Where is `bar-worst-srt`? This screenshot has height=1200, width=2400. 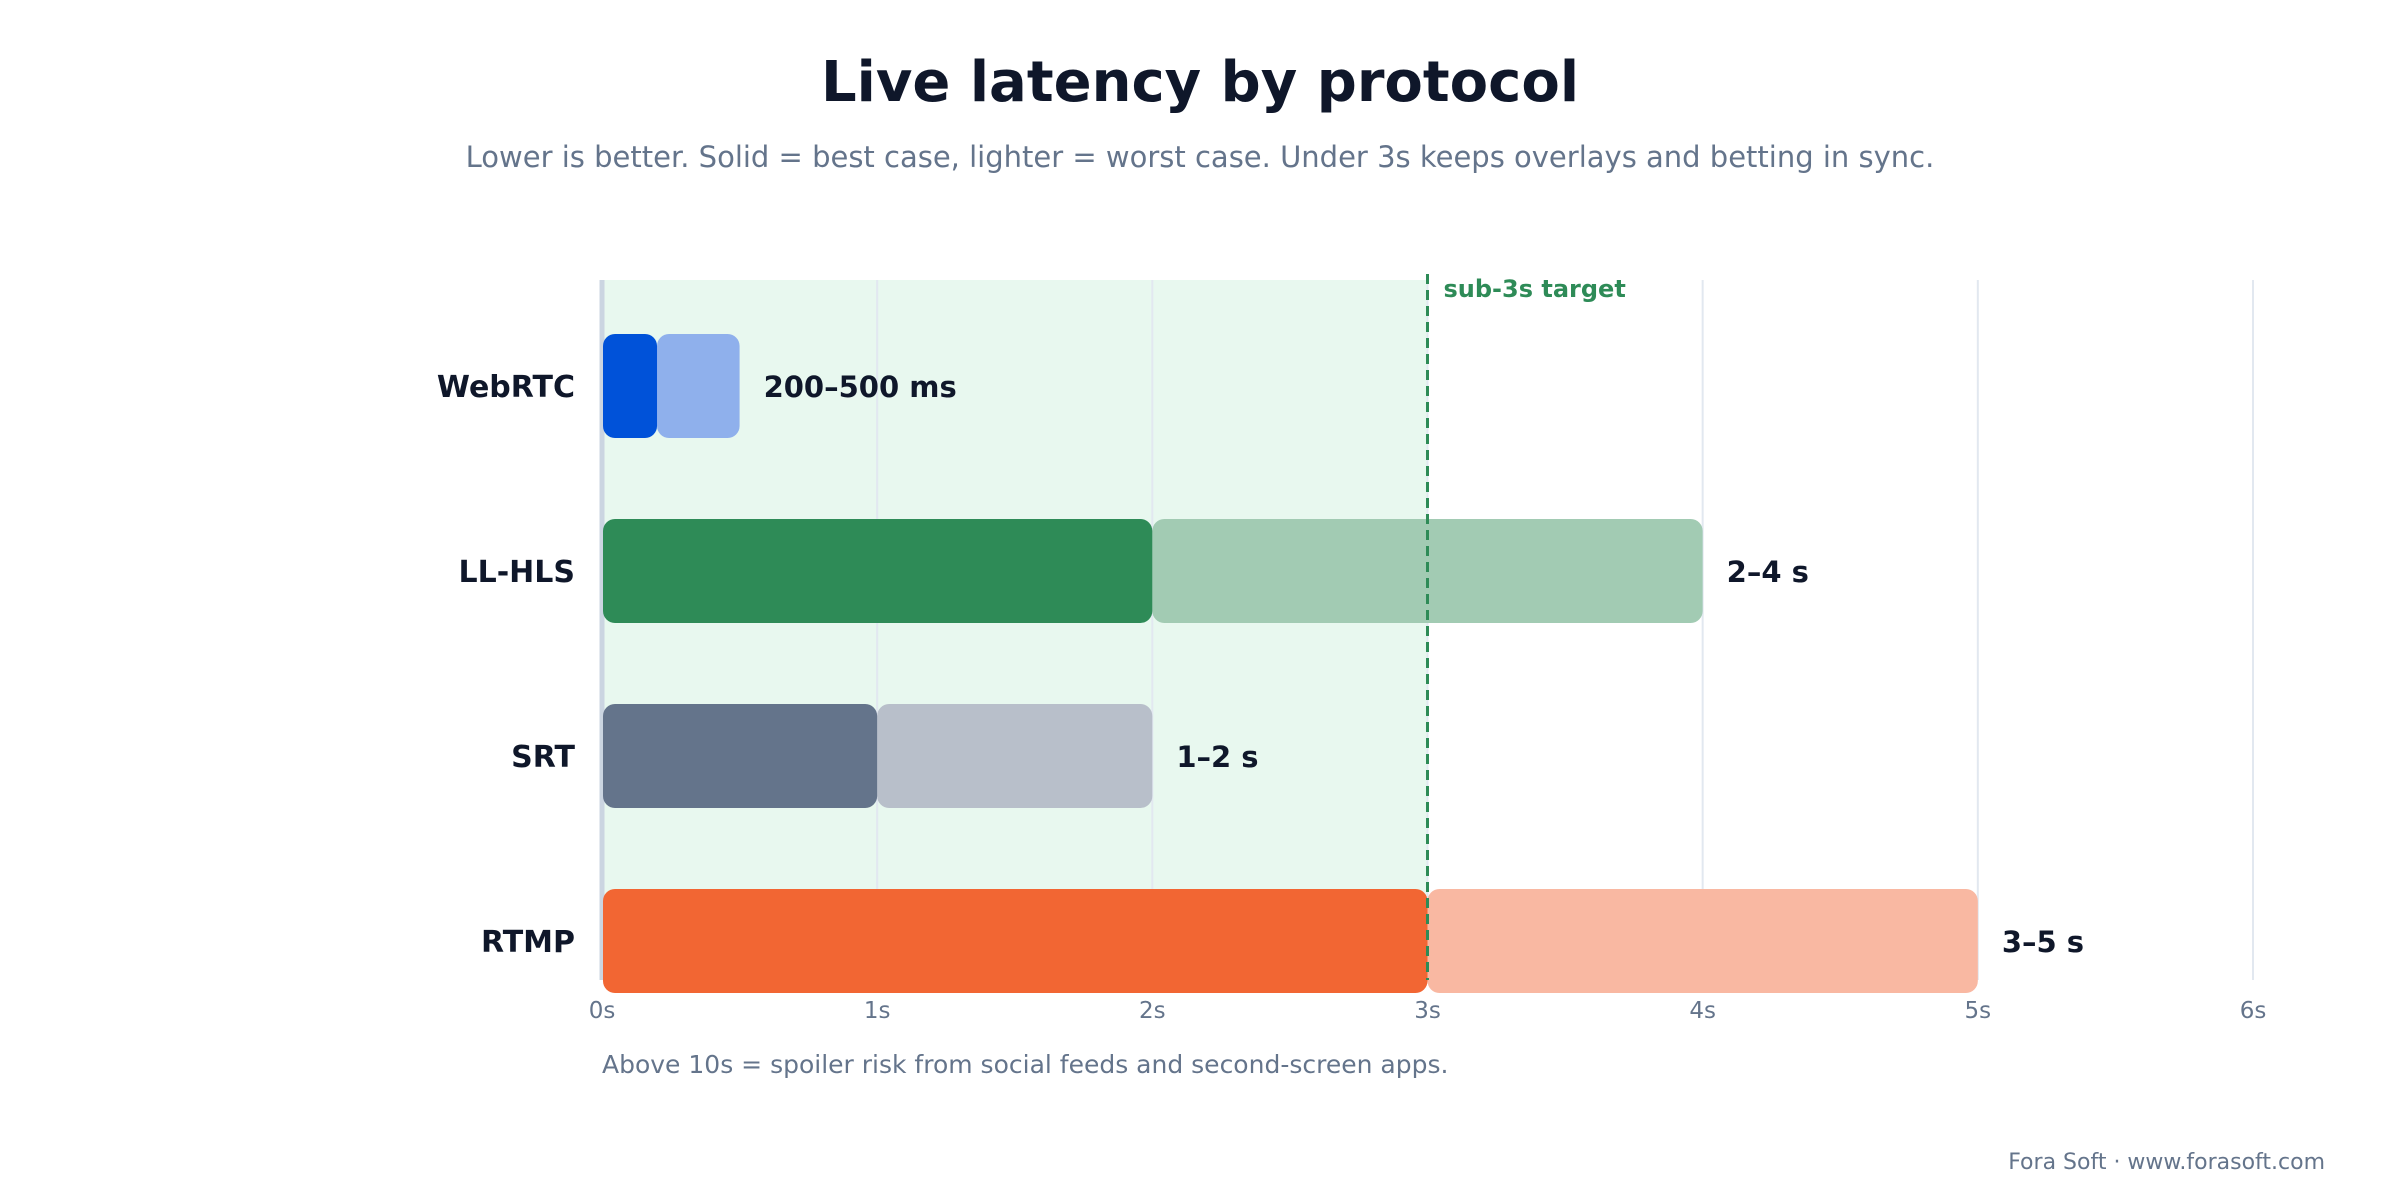 bar-worst-srt is located at coordinates (1015, 756).